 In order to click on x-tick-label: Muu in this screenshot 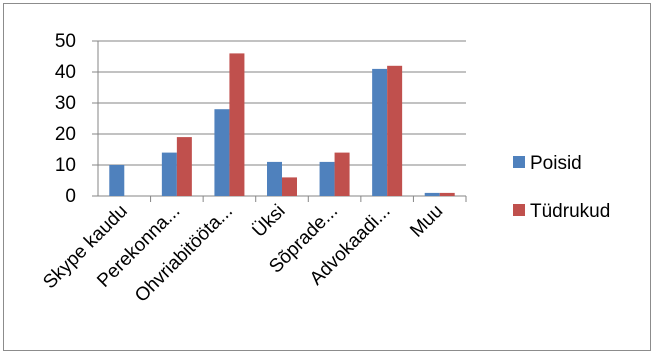, I will do `click(426, 221)`.